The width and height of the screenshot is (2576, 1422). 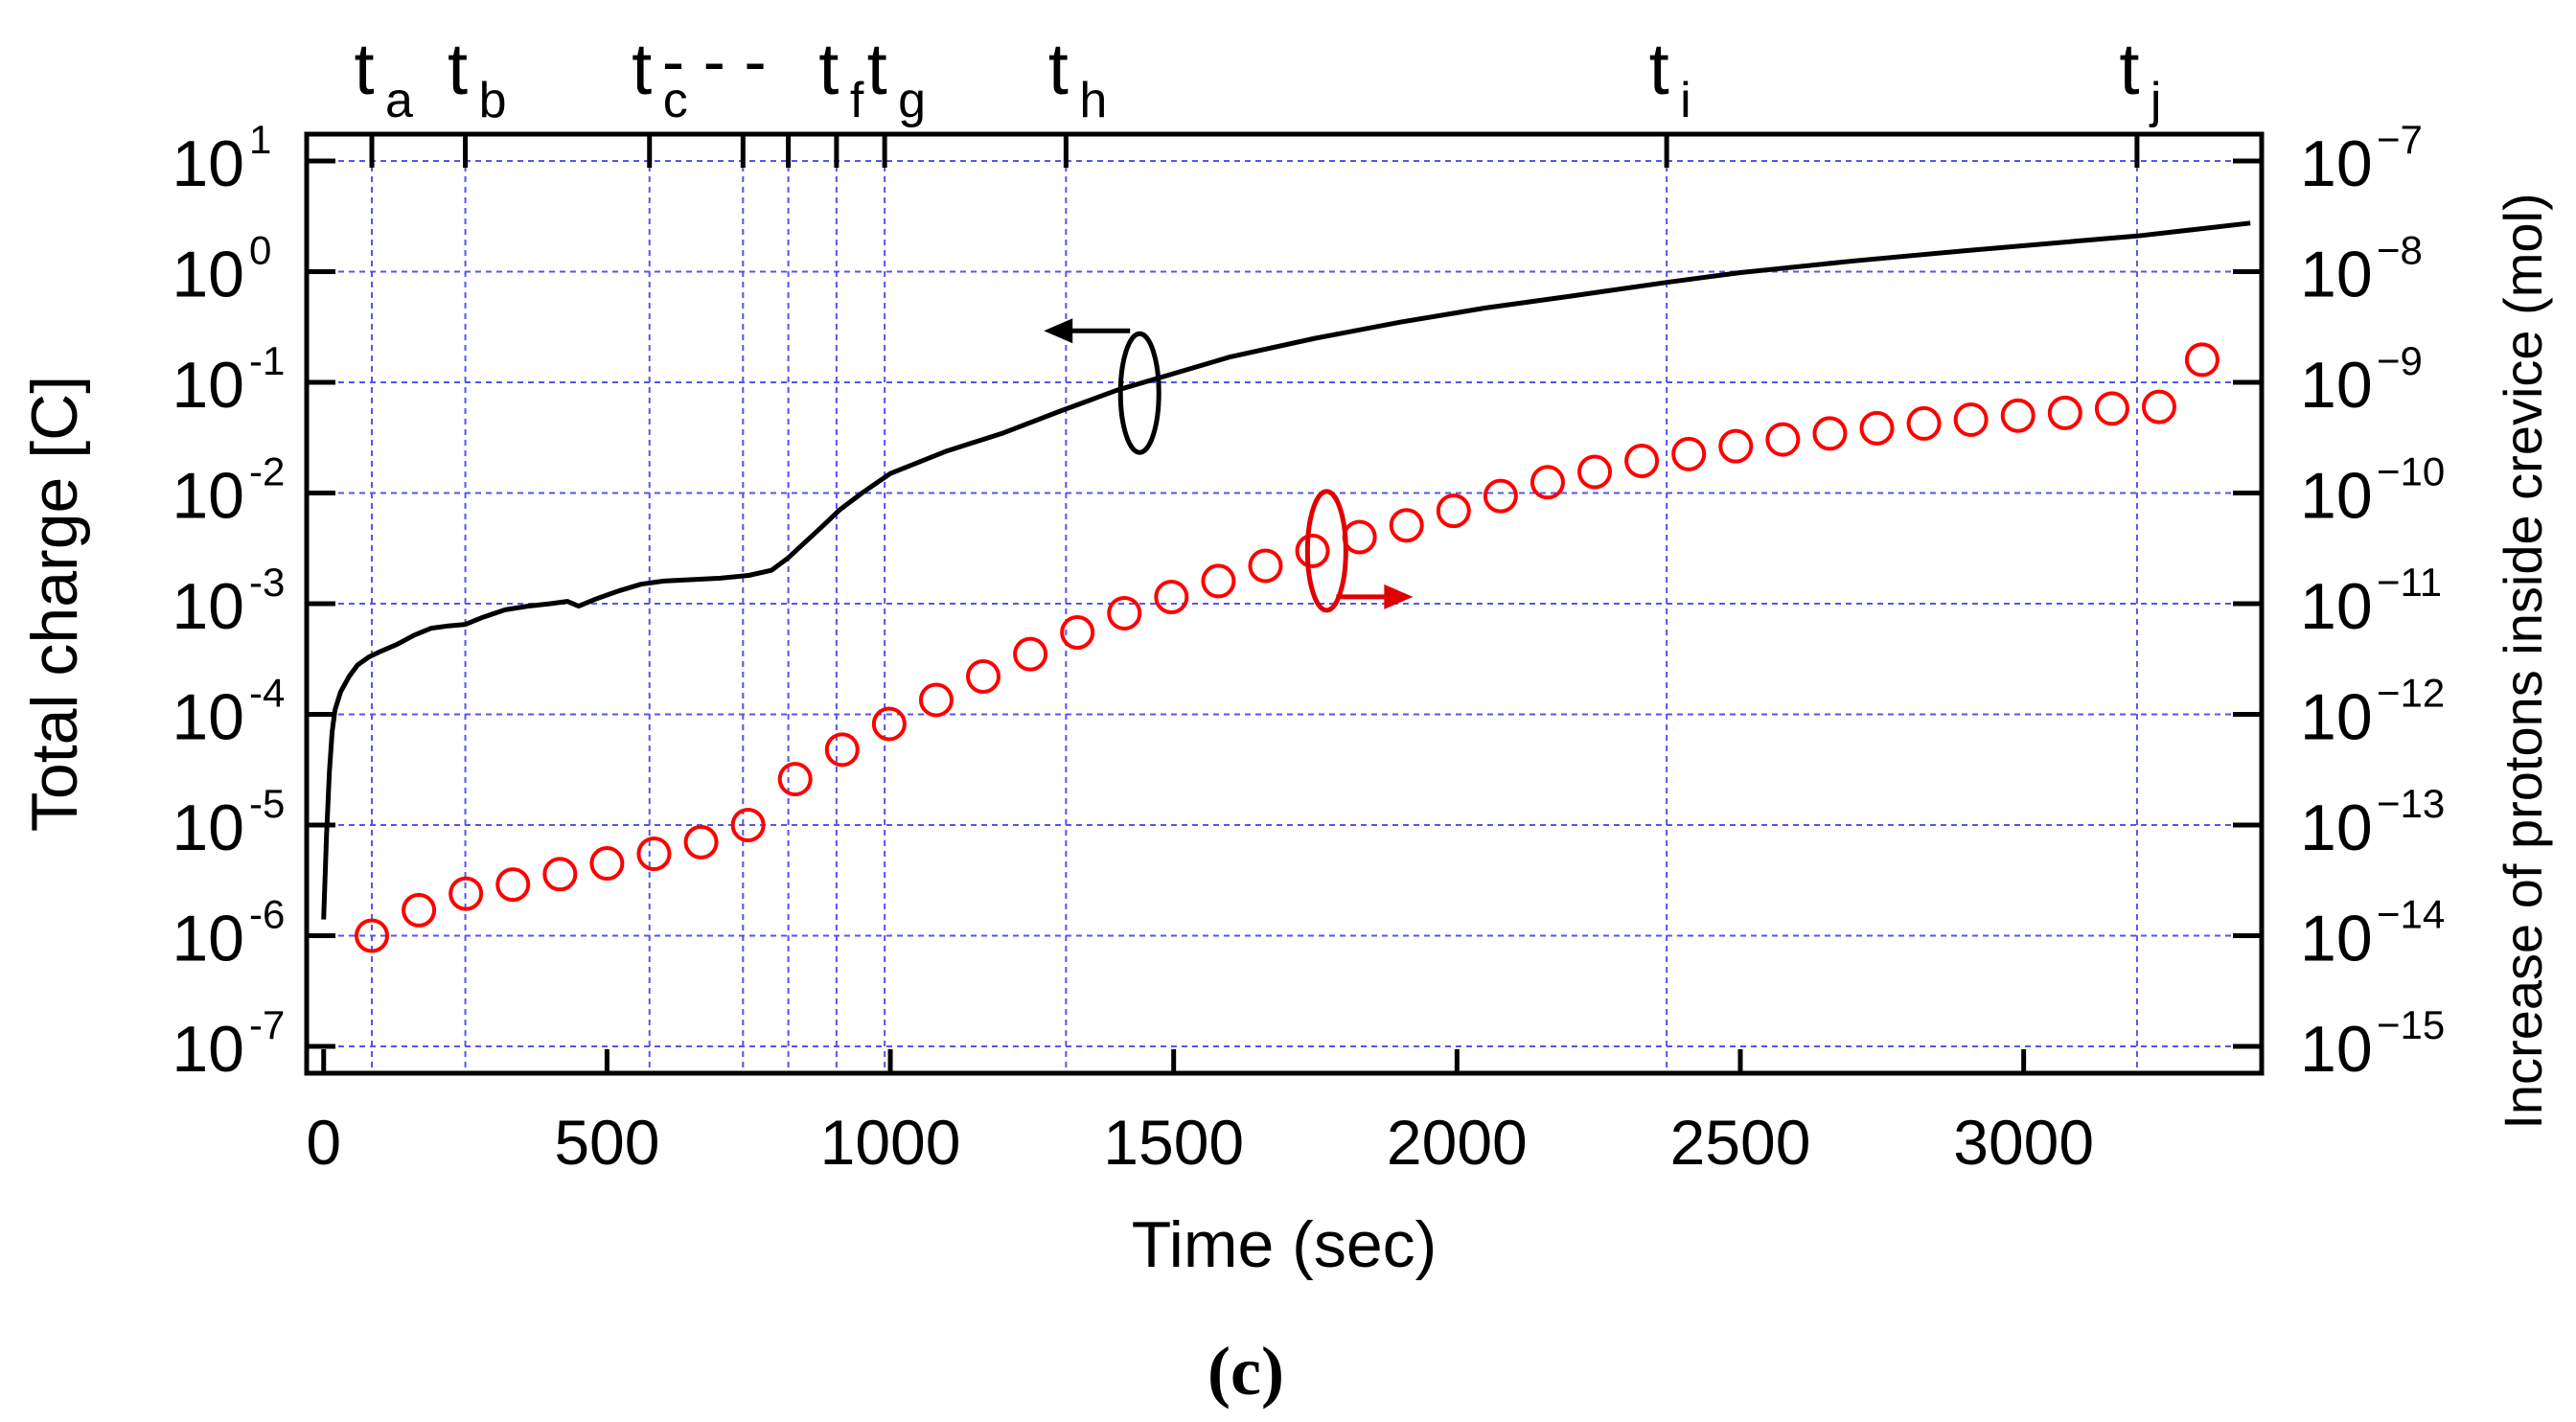 What do you see at coordinates (267, 693) in the screenshot?
I see `y-left-tick-exponent: -4` at bounding box center [267, 693].